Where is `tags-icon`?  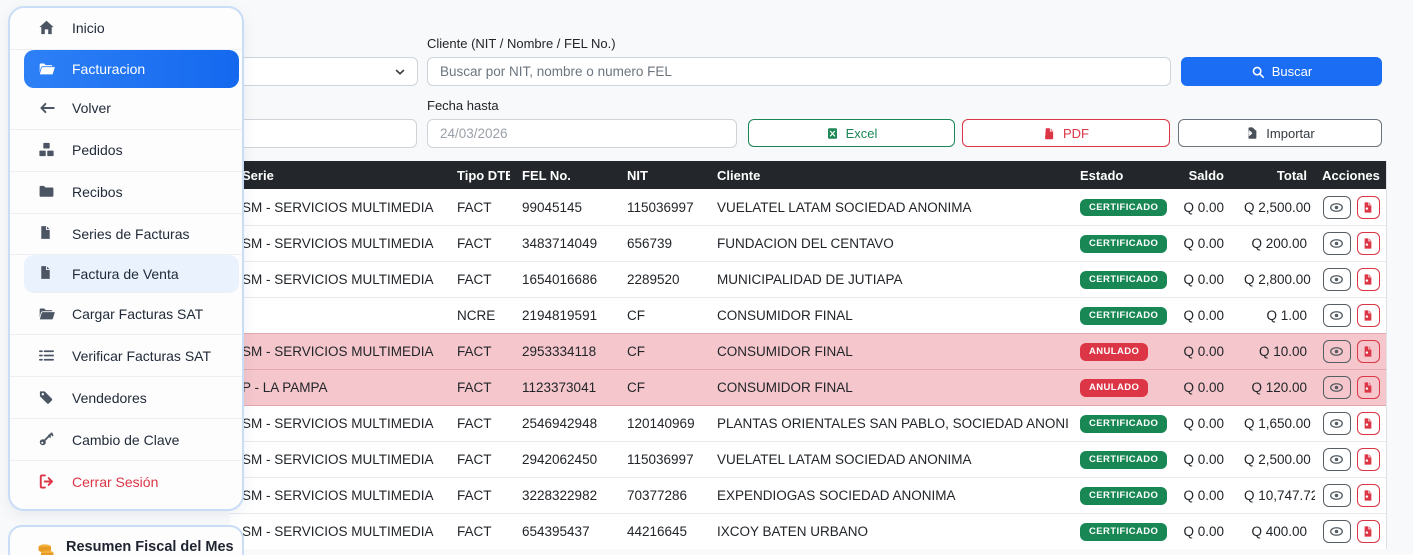
tags-icon is located at coordinates (47, 398).